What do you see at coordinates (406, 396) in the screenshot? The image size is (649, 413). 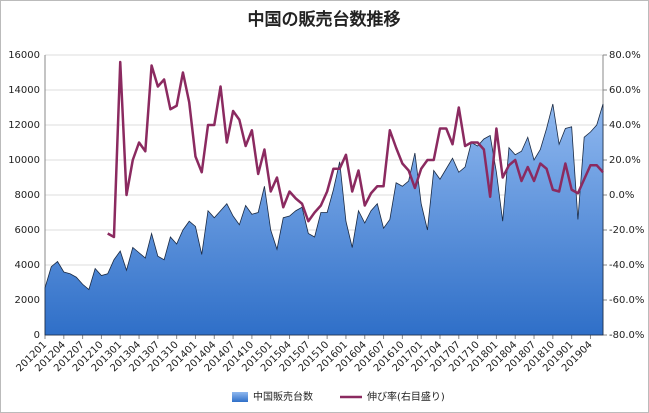 I see `legend-label: 伸び率(右目盛り)` at bounding box center [406, 396].